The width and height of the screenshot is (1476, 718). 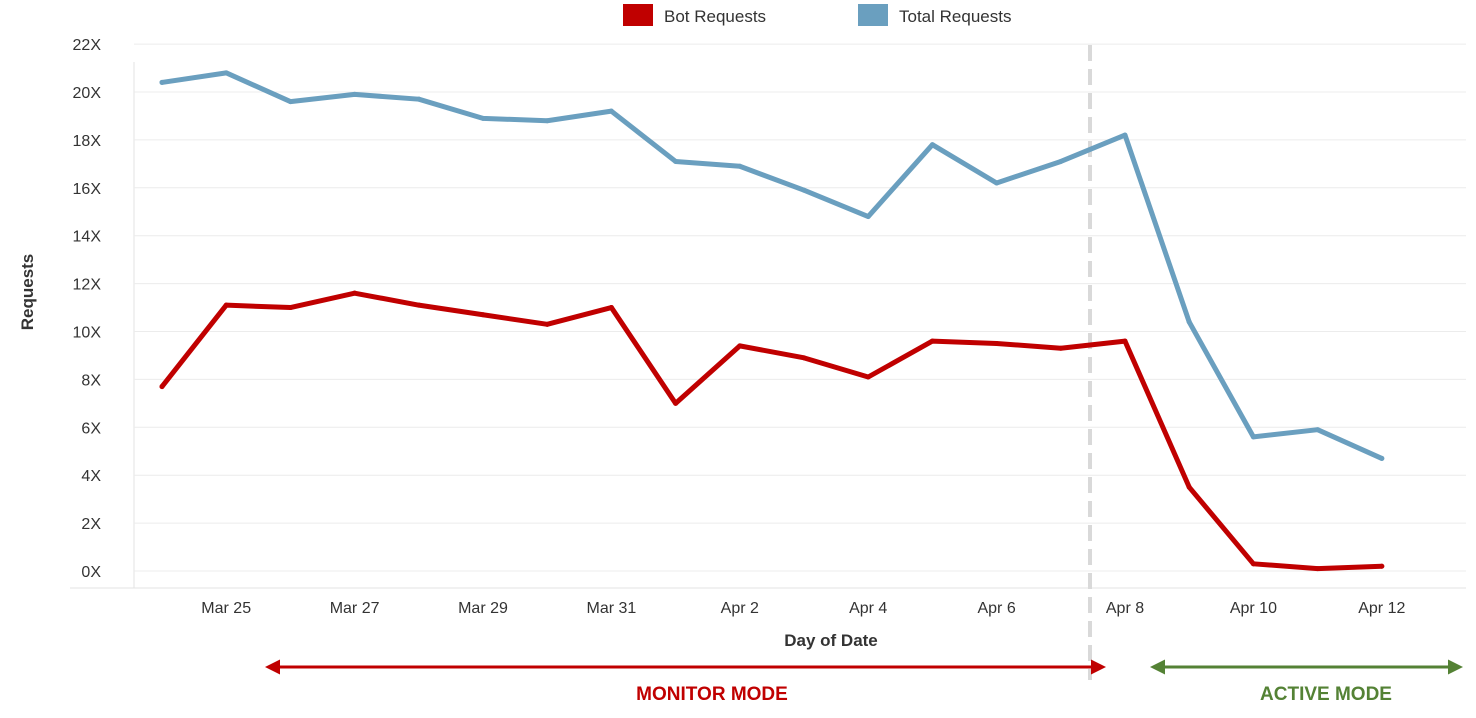 What do you see at coordinates (1125, 608) in the screenshot?
I see `x-tick-label: Apr 8` at bounding box center [1125, 608].